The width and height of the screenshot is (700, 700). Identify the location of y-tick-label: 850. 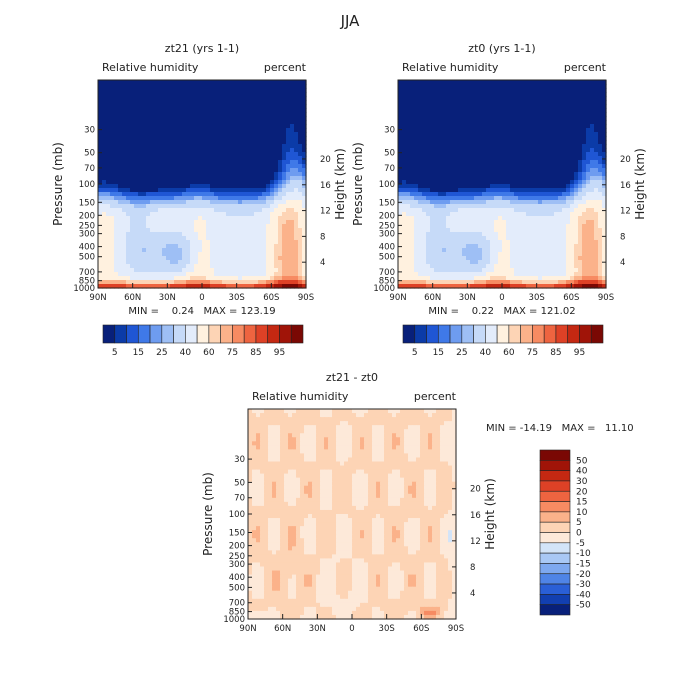
(87, 282).